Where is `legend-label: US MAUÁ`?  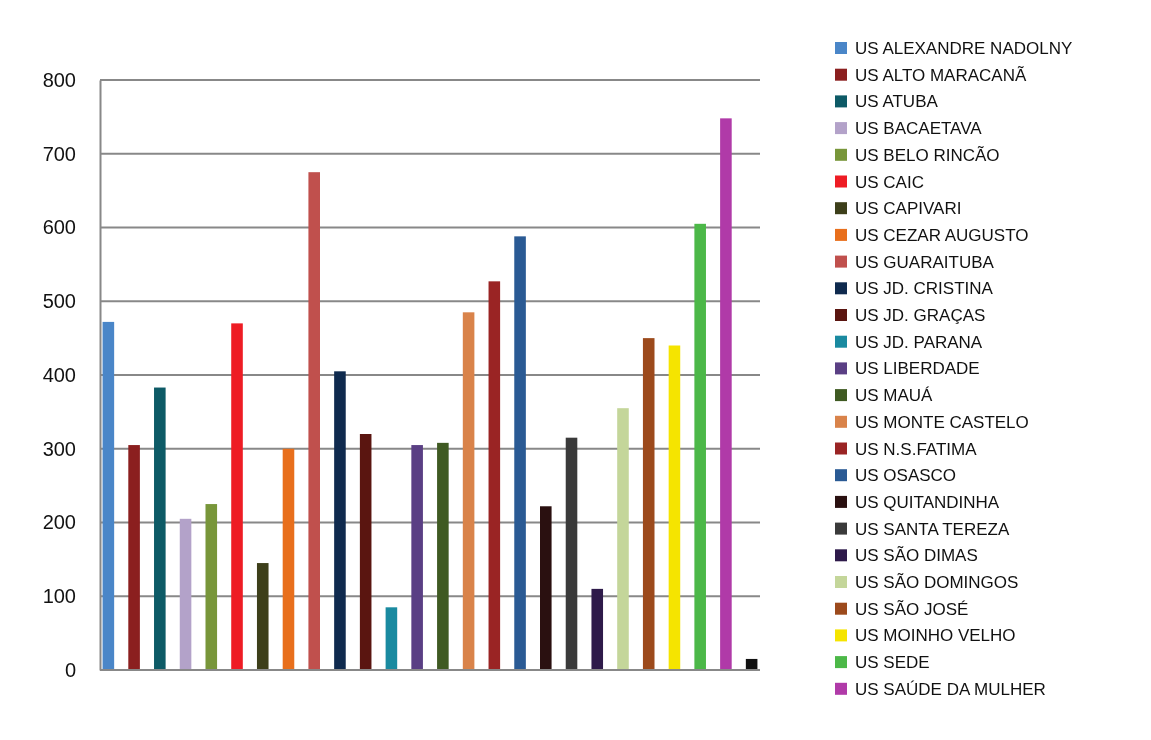
legend-label: US MAUÁ is located at coordinates (894, 396).